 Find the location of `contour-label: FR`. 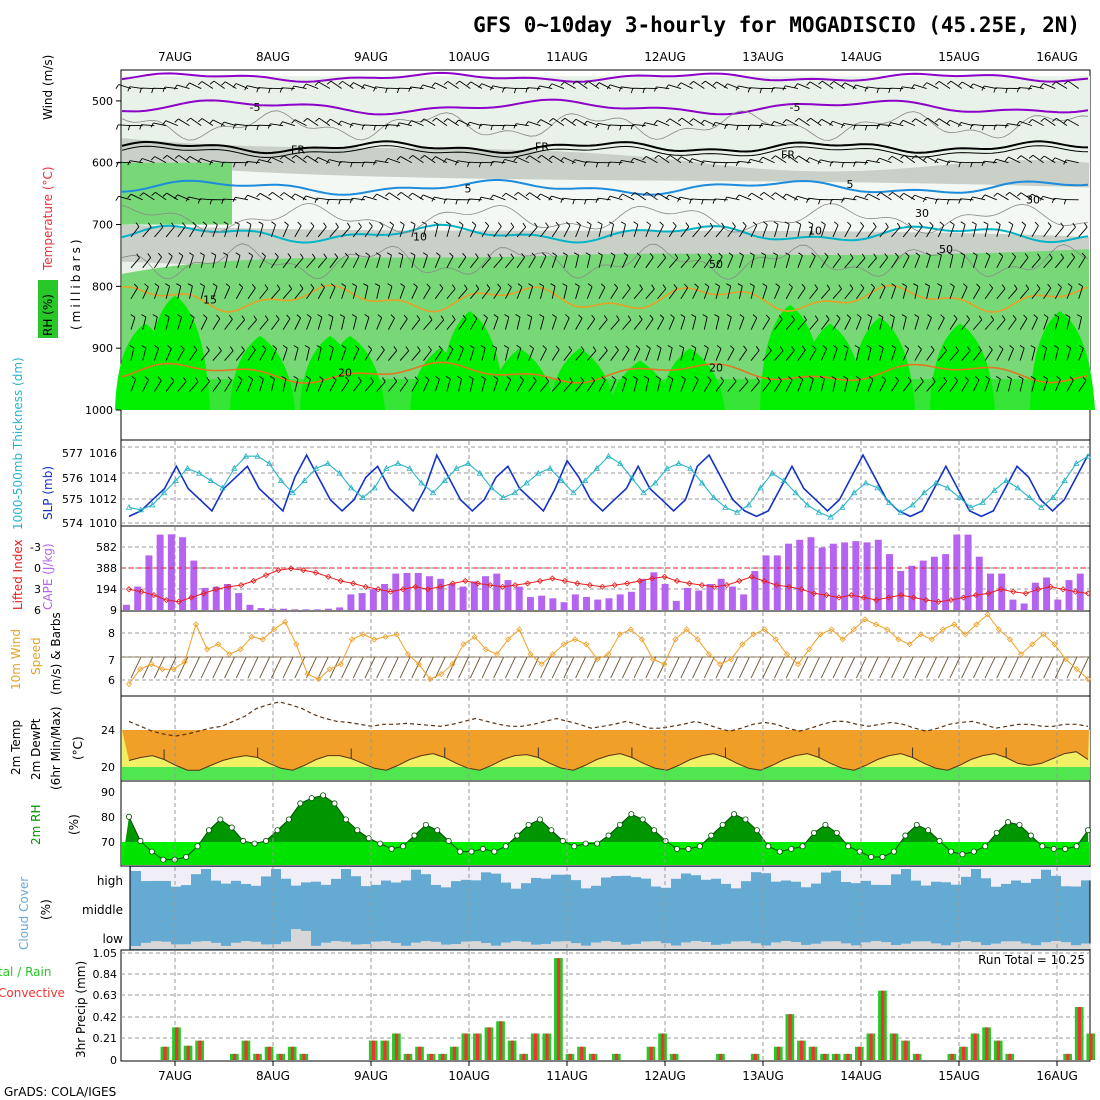

contour-label: FR is located at coordinates (542, 146).